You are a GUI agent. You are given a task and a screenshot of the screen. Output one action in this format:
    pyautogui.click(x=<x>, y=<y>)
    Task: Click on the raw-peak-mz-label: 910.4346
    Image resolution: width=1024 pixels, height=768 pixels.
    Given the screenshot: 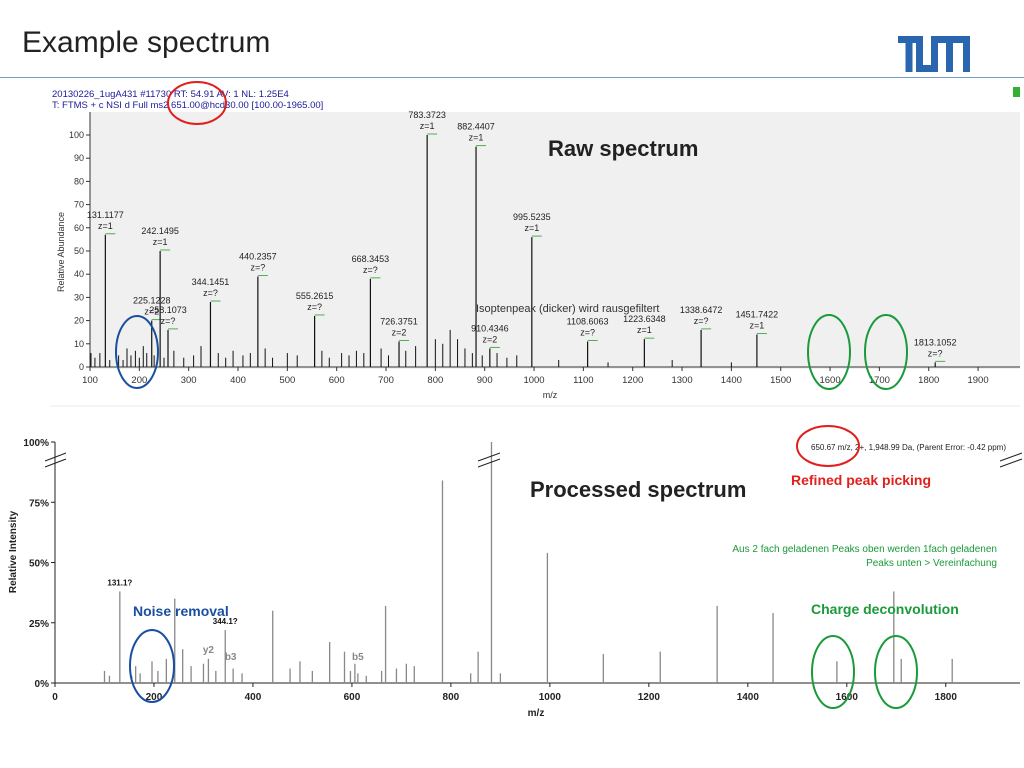 What is the action you would take?
    pyautogui.click(x=490, y=328)
    